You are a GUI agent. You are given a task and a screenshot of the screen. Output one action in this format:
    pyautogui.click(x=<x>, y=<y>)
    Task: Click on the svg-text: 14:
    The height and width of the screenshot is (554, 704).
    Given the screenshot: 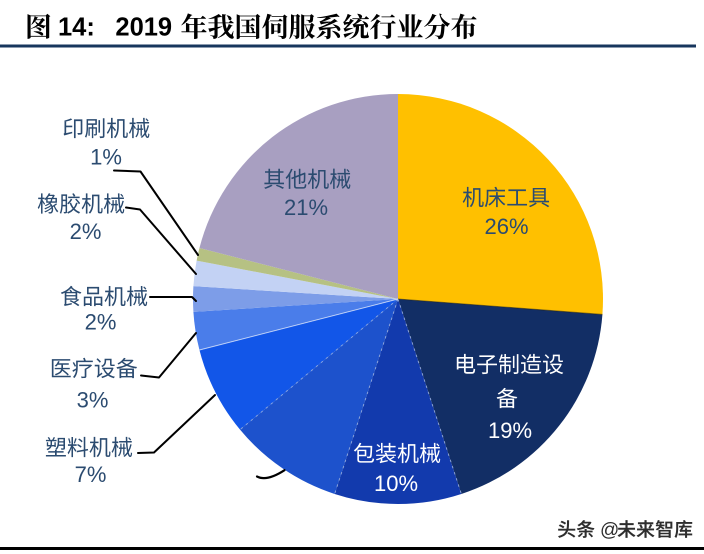 What is the action you would take?
    pyautogui.click(x=76, y=28)
    